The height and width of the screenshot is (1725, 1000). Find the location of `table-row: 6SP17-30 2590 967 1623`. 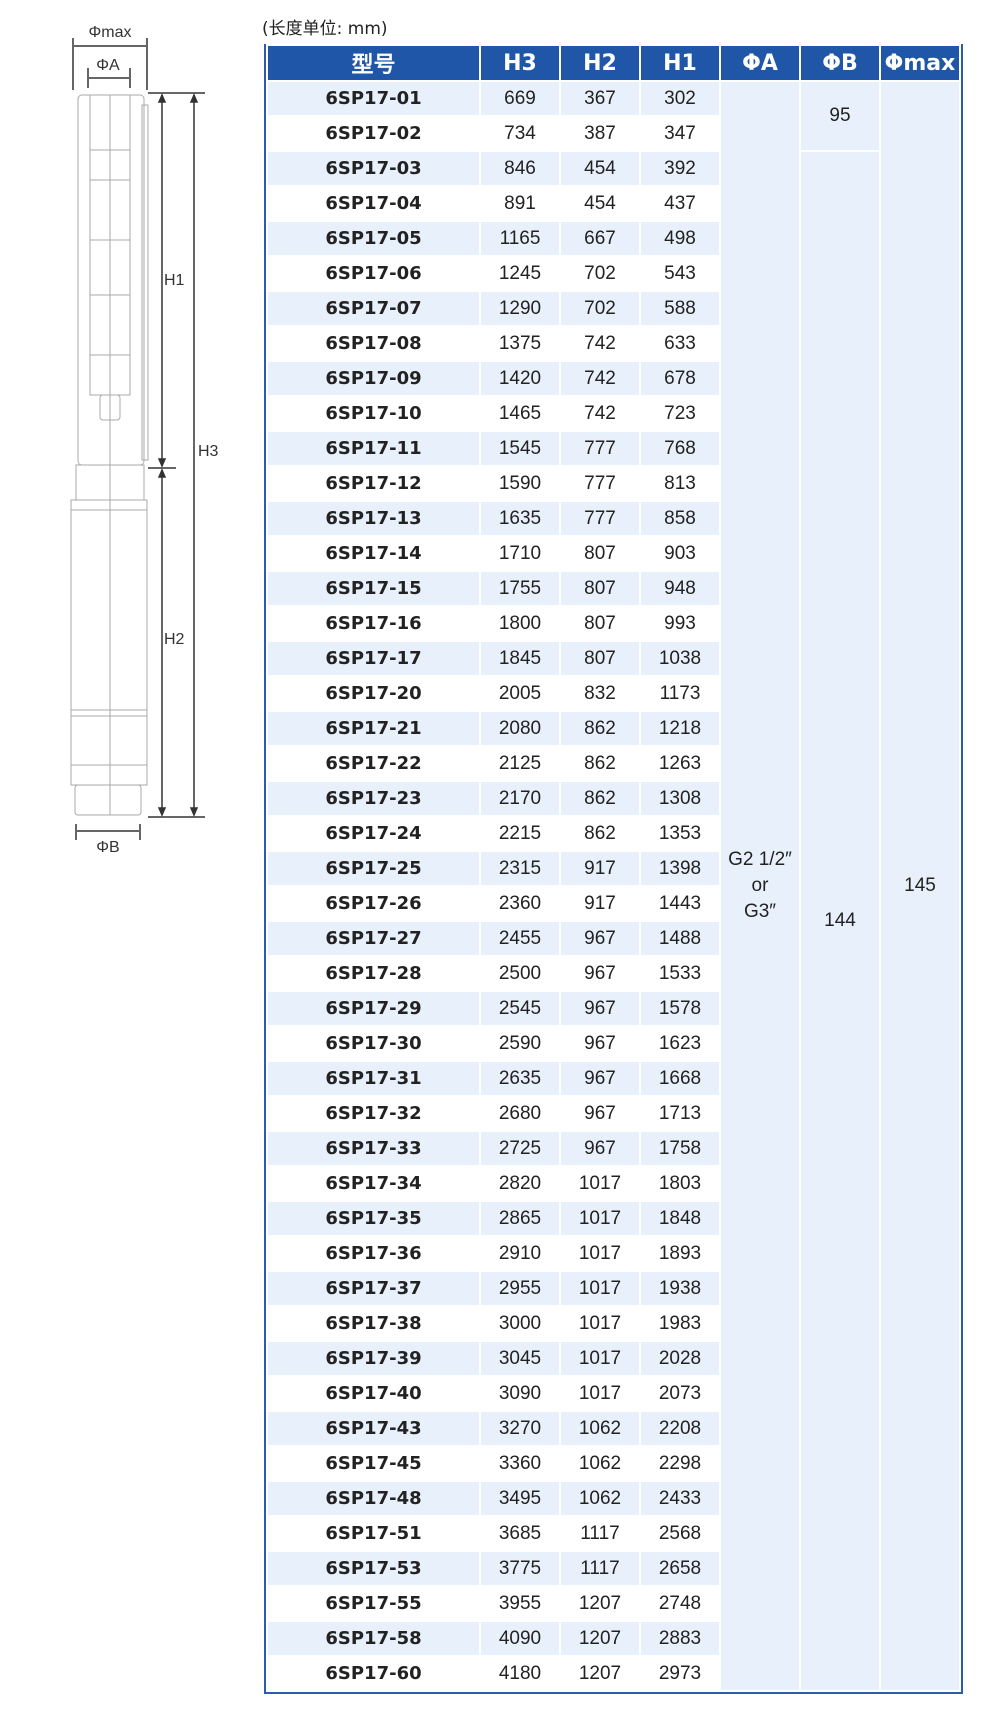

table-row: 6SP17-30 2590 967 1623 is located at coordinates (613, 1043).